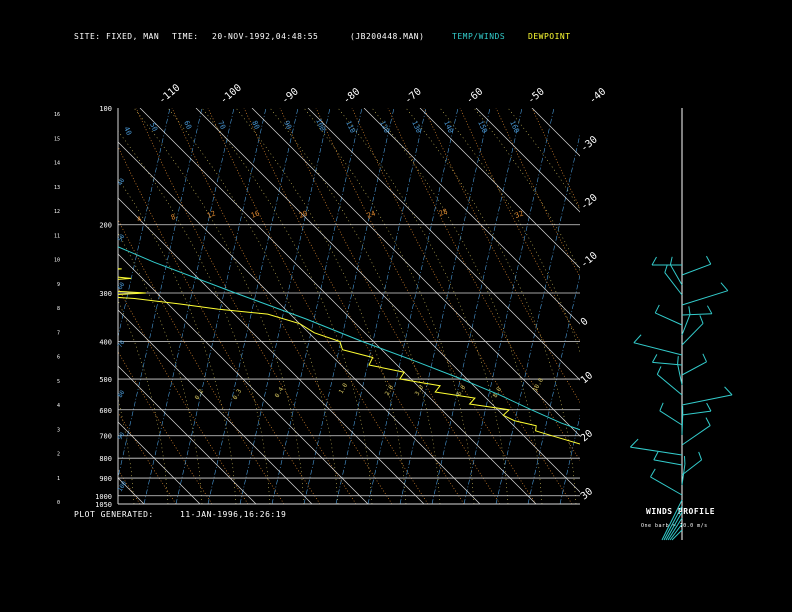 The height and width of the screenshot is (612, 792). What do you see at coordinates (211, 214) in the screenshot?
I see `dry-adiabat-label: 12` at bounding box center [211, 214].